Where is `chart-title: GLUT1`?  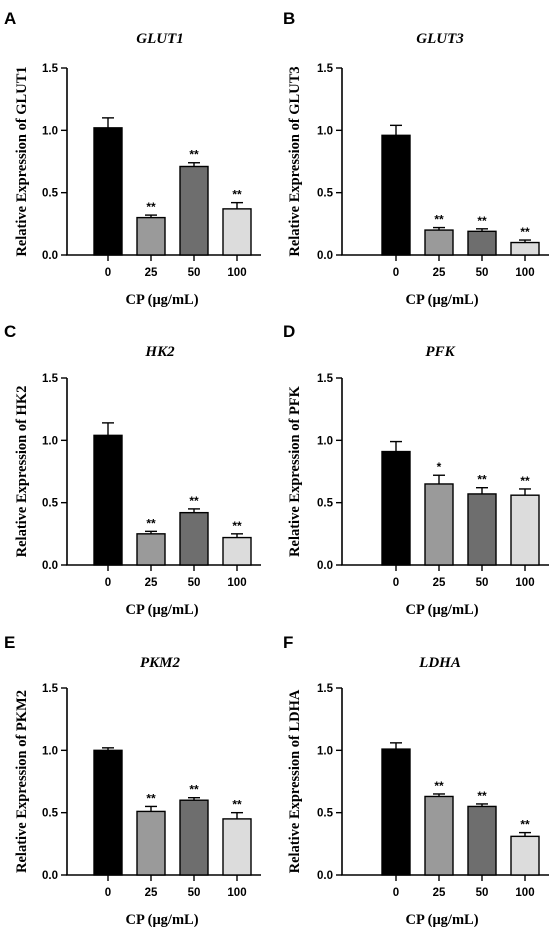 chart-title: GLUT1 is located at coordinates (160, 39).